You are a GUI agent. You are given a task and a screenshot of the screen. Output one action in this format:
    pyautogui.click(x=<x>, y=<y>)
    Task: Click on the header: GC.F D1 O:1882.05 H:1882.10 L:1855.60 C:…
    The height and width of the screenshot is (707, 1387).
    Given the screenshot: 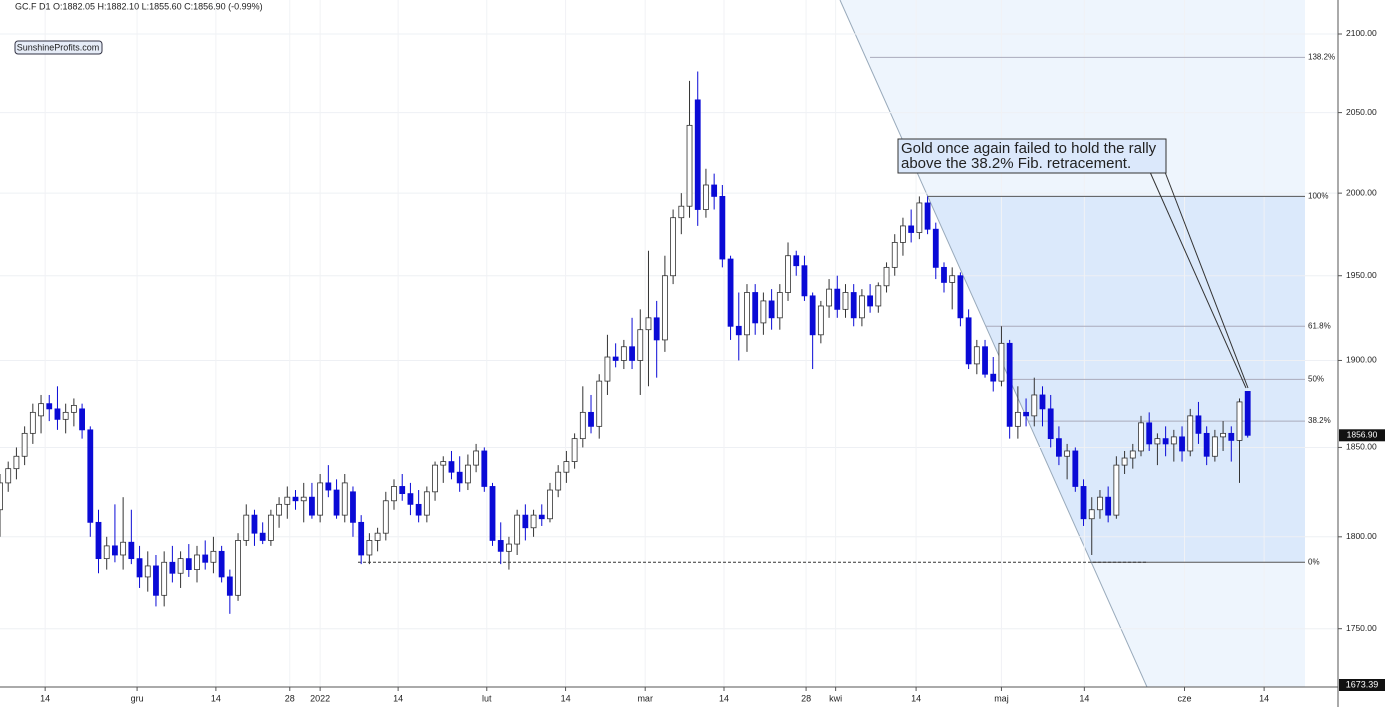 What is the action you would take?
    pyautogui.click(x=139, y=6)
    